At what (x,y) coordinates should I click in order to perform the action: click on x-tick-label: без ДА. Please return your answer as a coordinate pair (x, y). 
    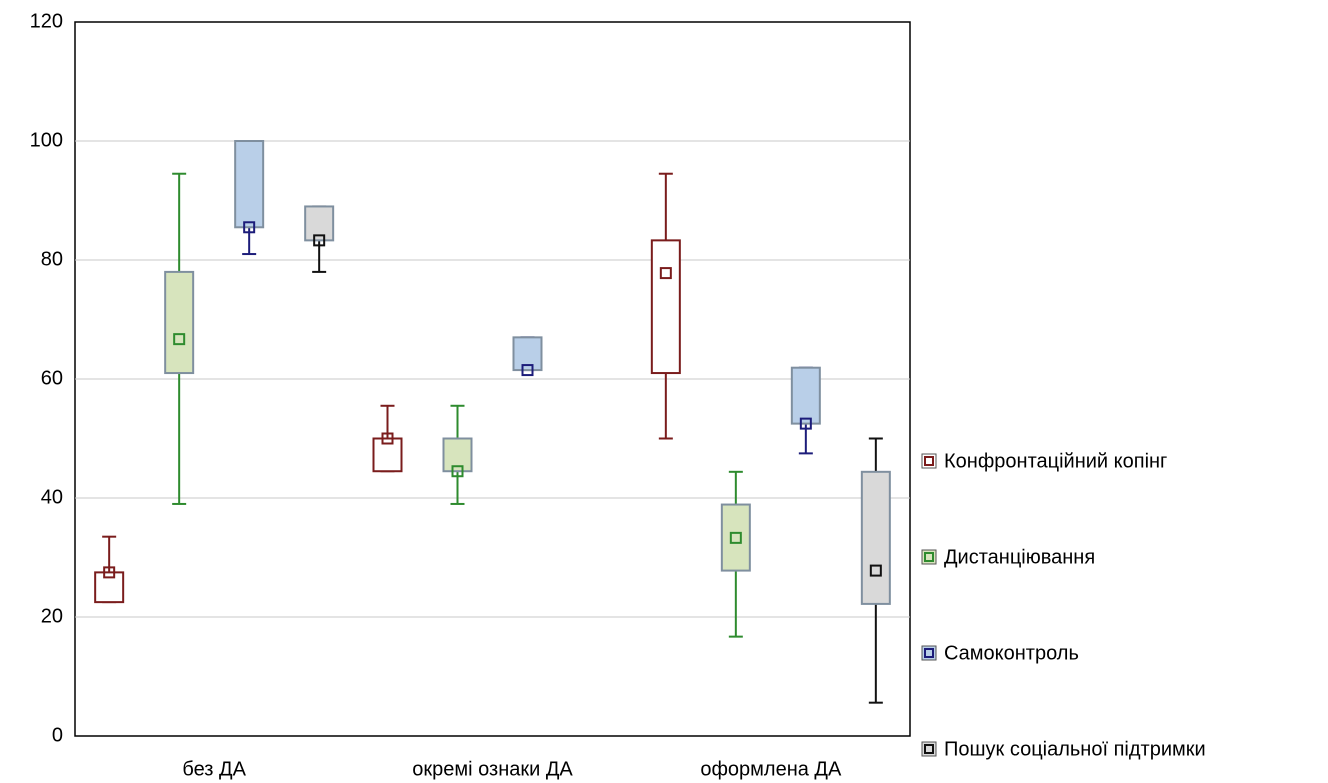
    Looking at the image, I should click on (214, 769).